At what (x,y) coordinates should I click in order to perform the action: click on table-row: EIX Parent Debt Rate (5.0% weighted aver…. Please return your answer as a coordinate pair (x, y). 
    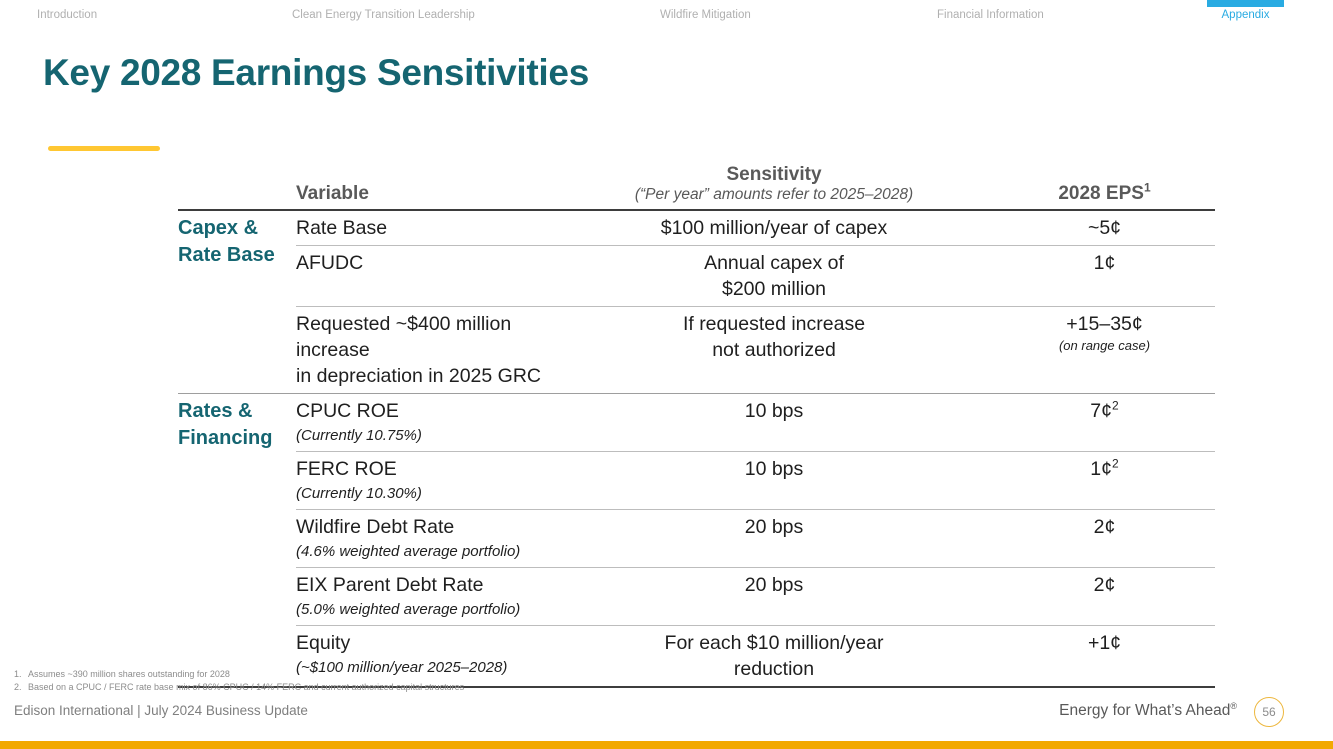
    Looking at the image, I should click on (755, 596).